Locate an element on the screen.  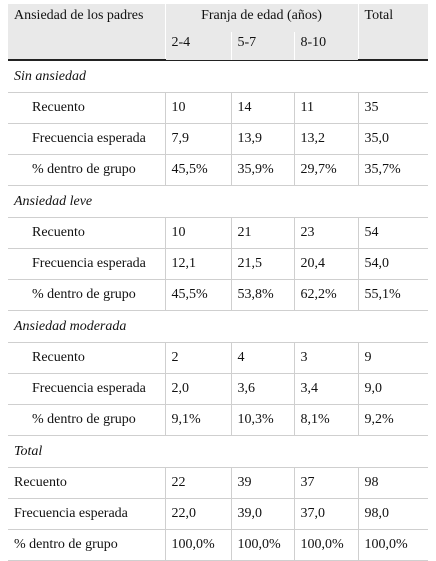
value-cell: 3,4 is located at coordinates (326, 389).